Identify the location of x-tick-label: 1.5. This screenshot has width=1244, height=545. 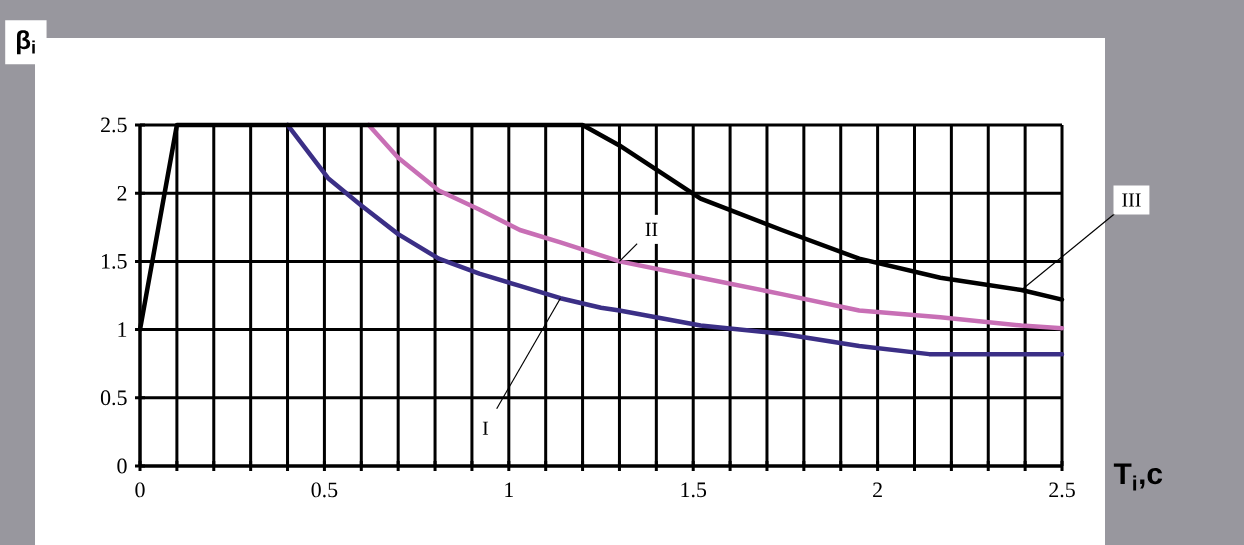
(694, 490).